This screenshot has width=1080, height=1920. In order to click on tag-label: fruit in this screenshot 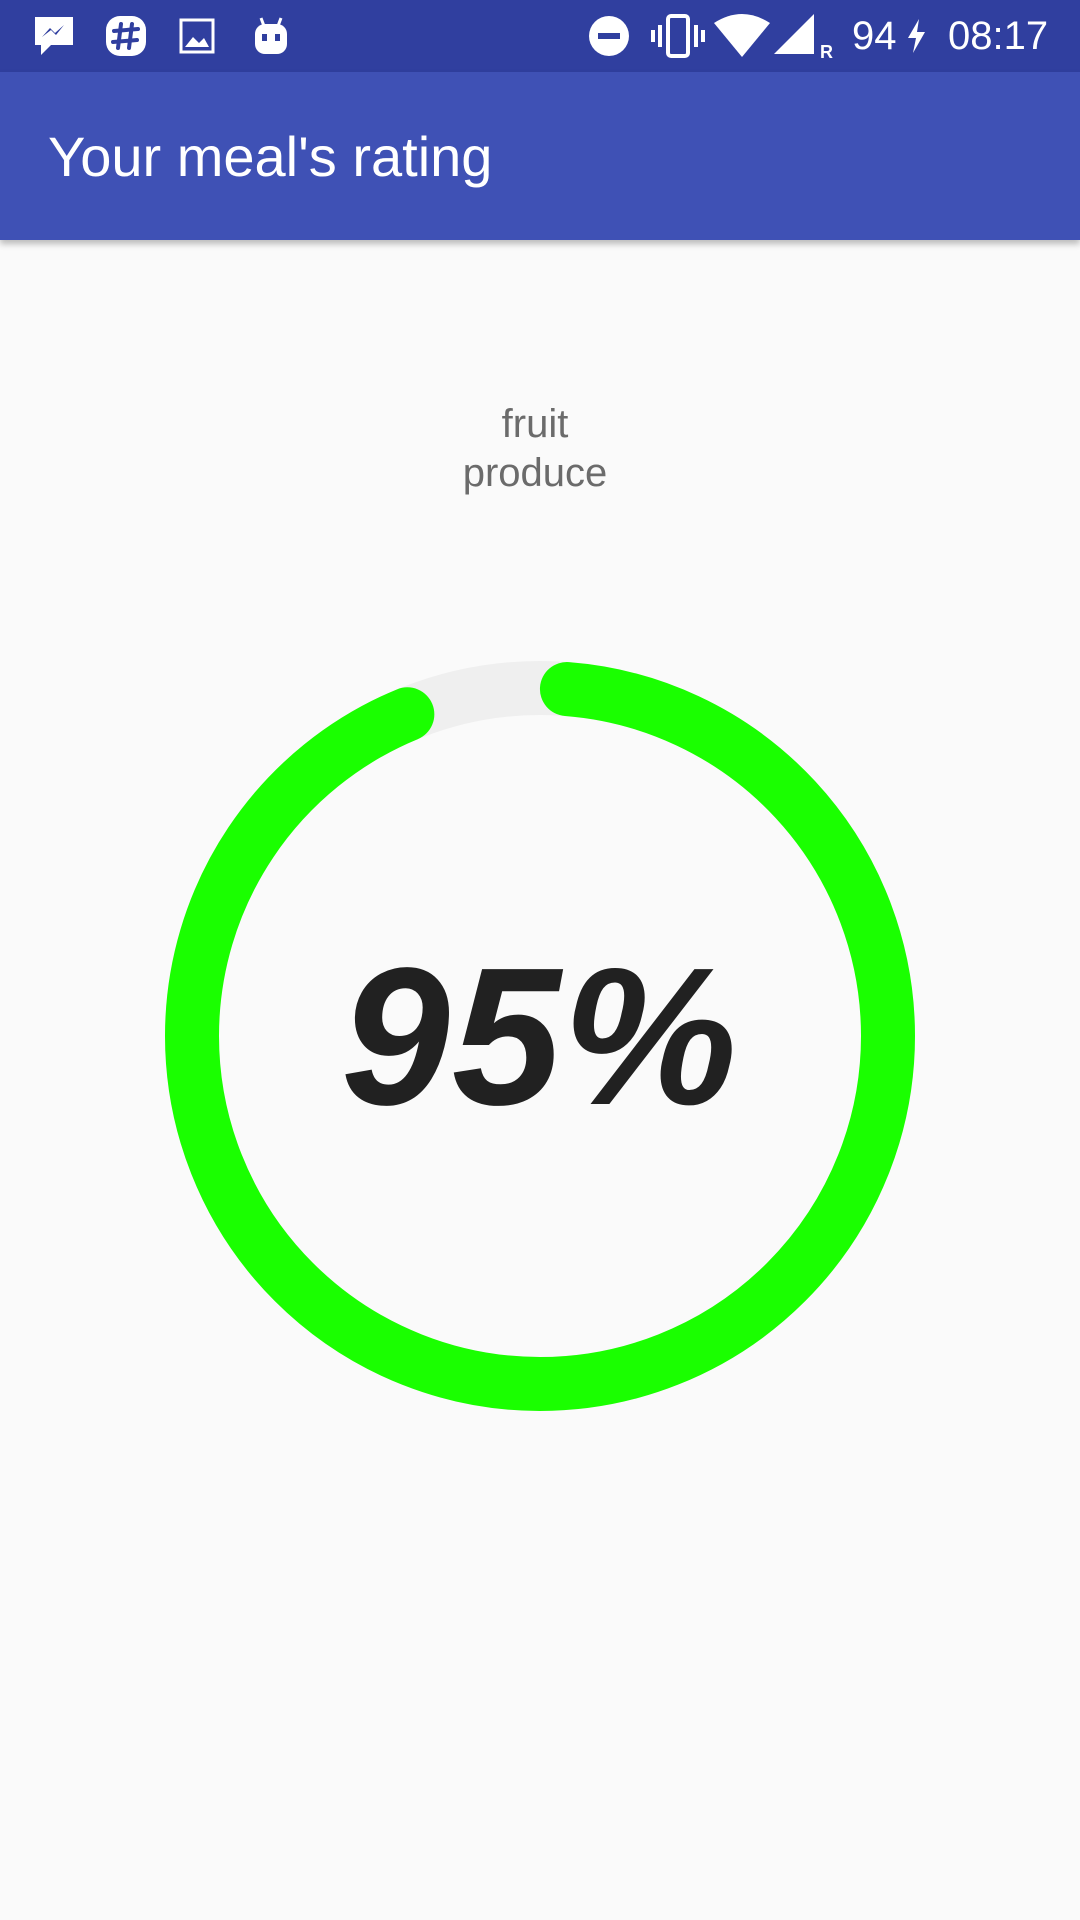, I will do `click(535, 424)`.